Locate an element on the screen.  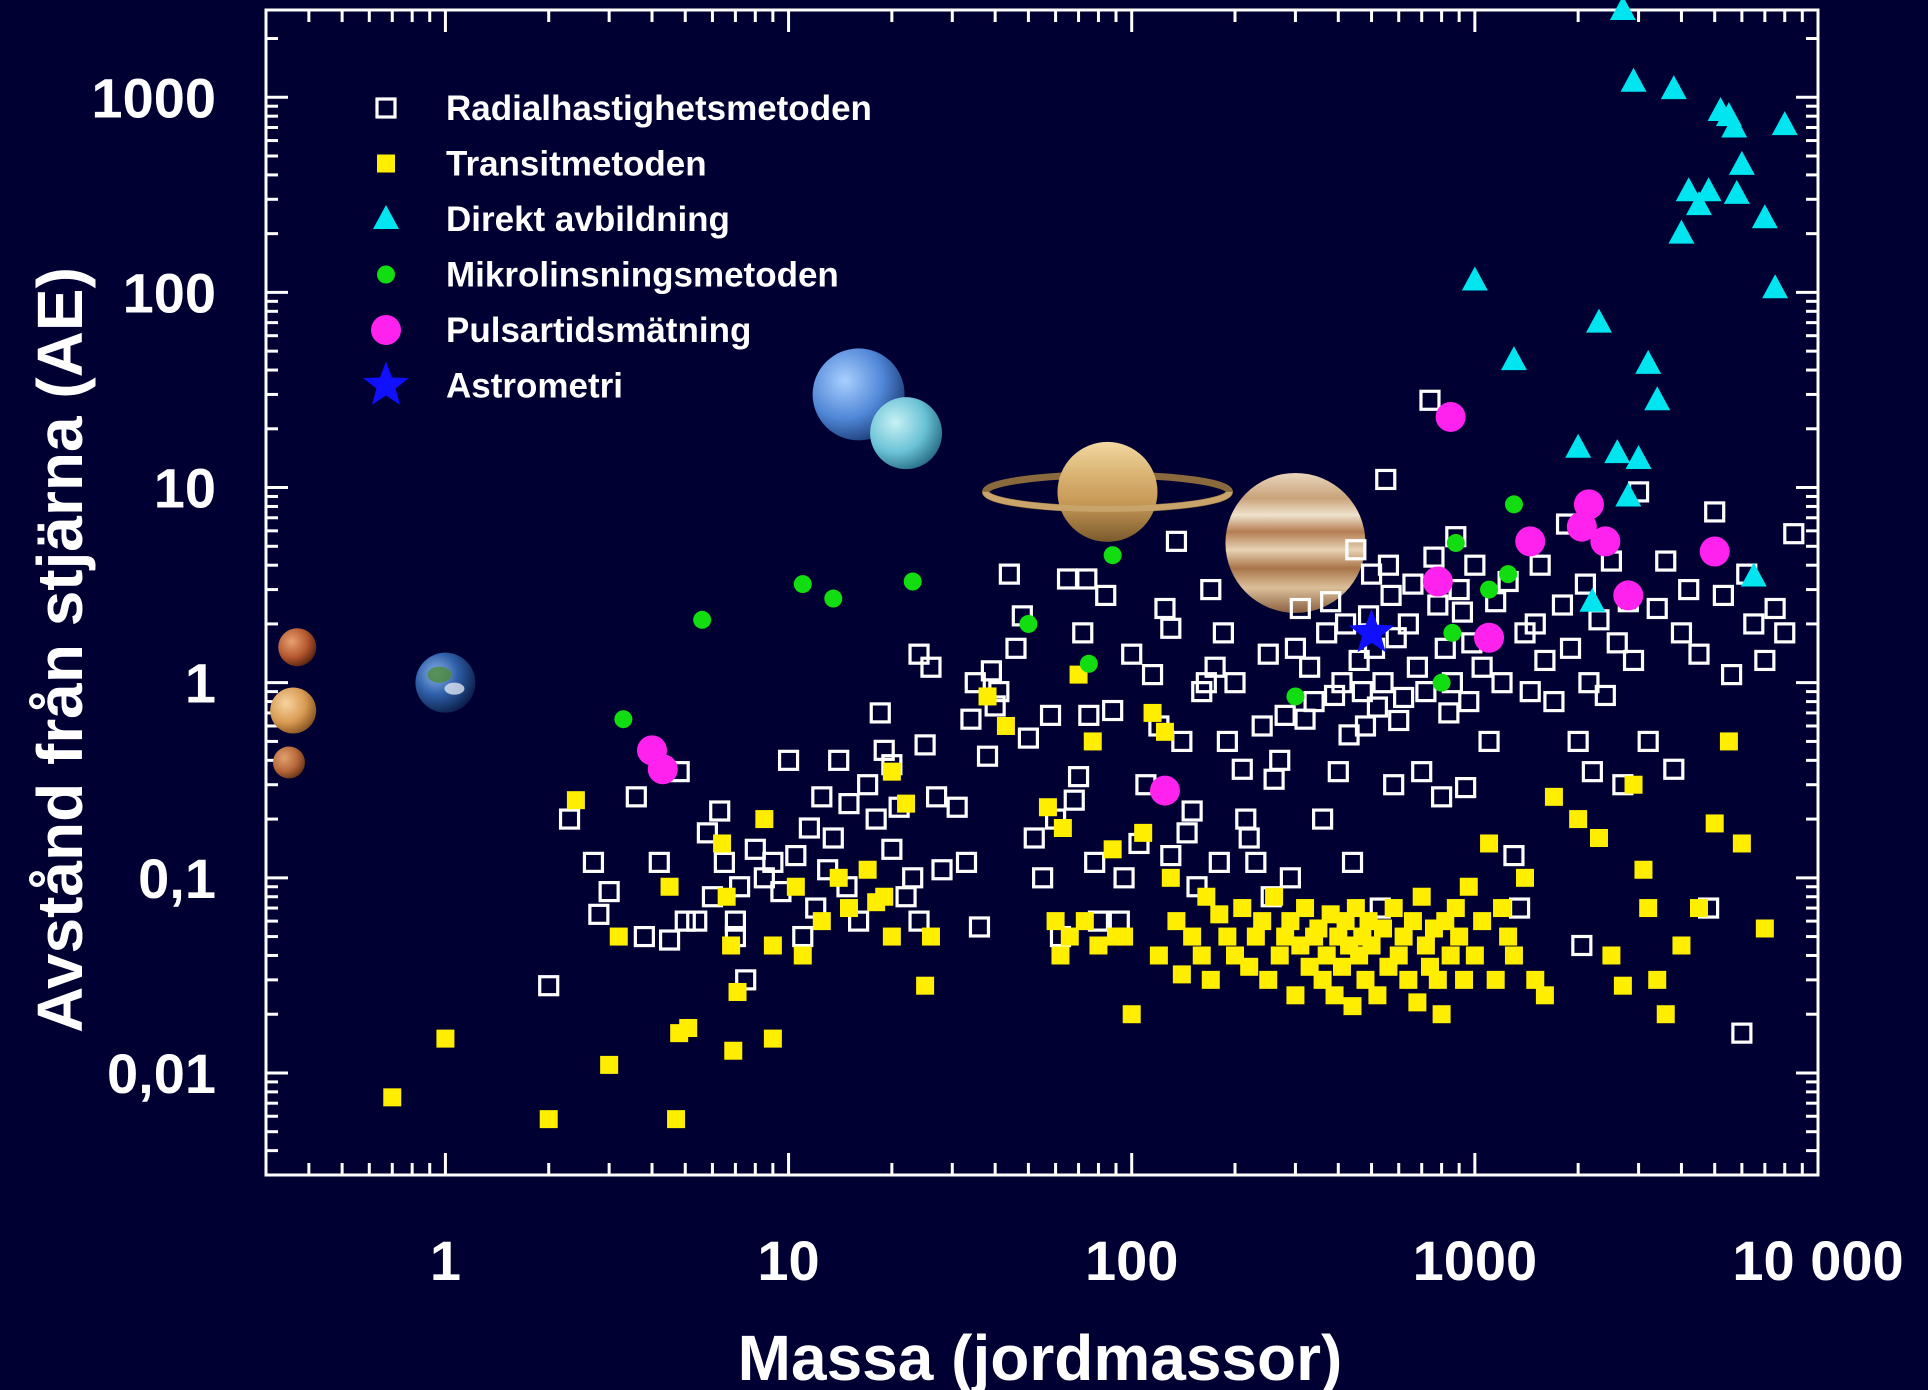
legend-marker is located at coordinates (386, 330).